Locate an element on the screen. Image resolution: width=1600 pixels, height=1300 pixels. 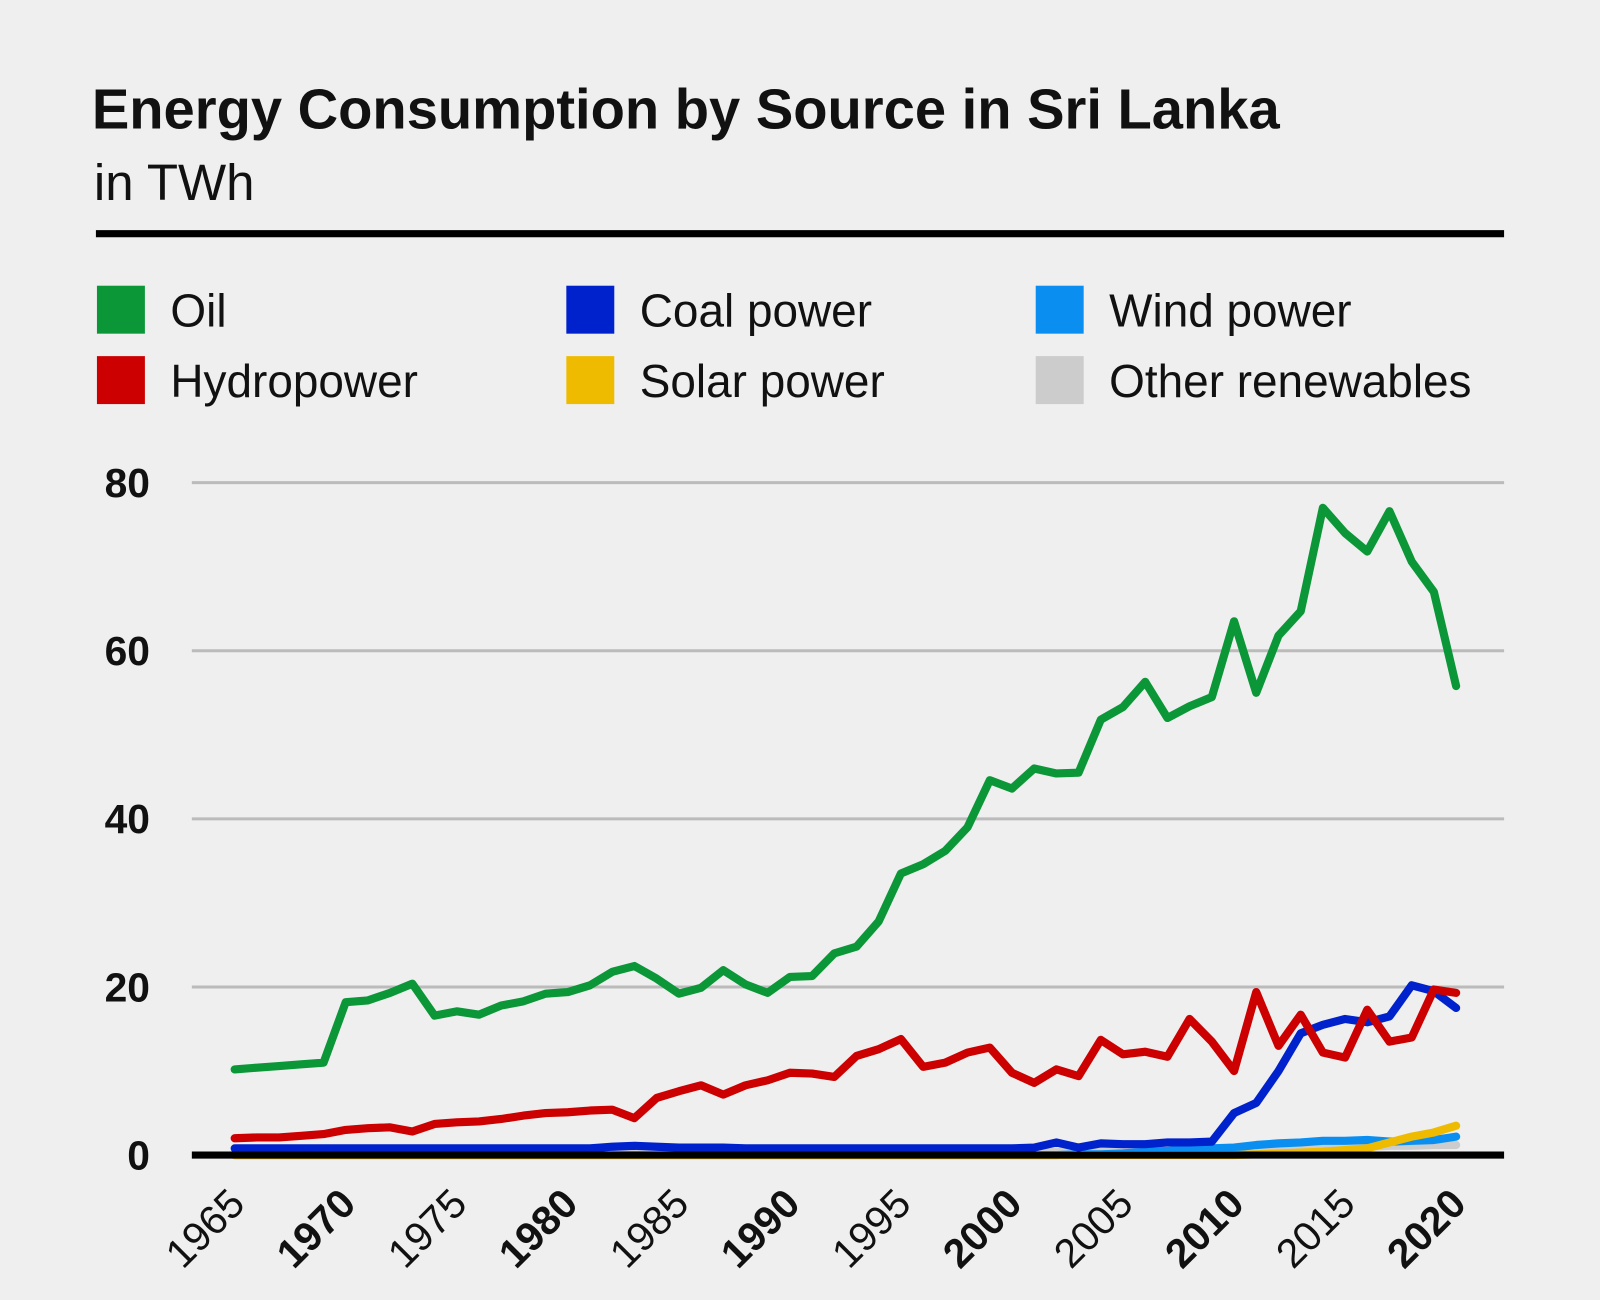
chart-subtitle: in TWh is located at coordinates (174, 182).